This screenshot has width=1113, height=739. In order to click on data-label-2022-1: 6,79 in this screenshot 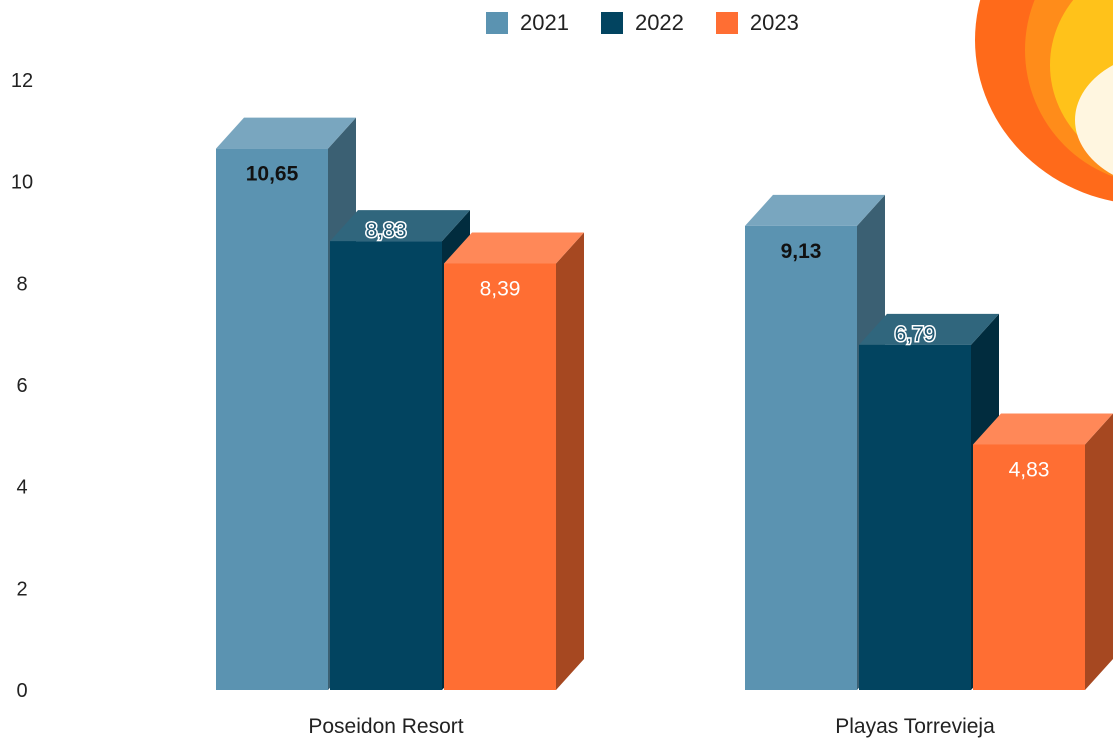, I will do `click(915, 334)`.